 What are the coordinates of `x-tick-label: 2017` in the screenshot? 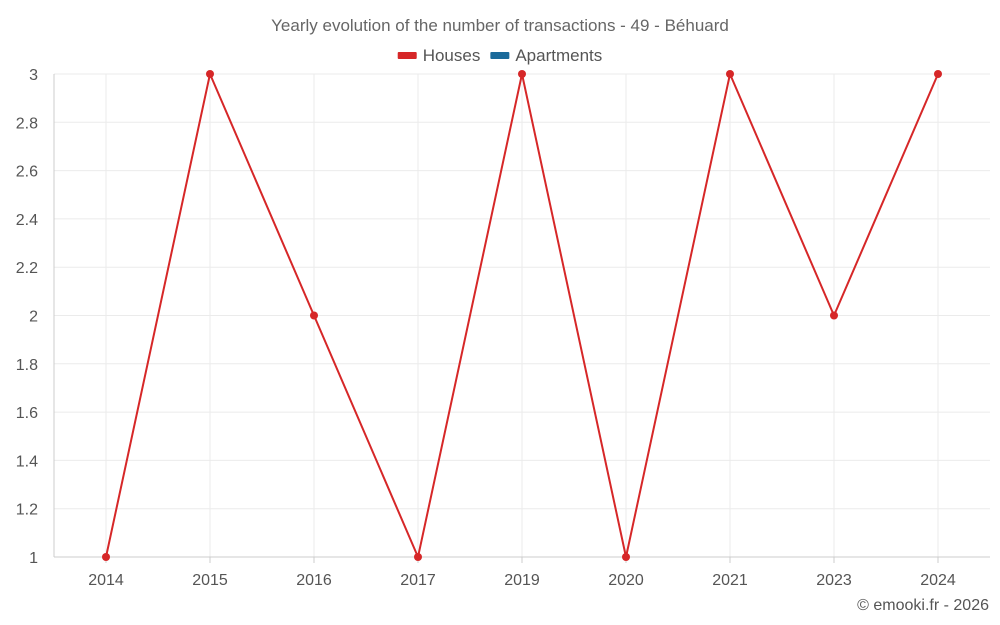 It's located at (418, 580).